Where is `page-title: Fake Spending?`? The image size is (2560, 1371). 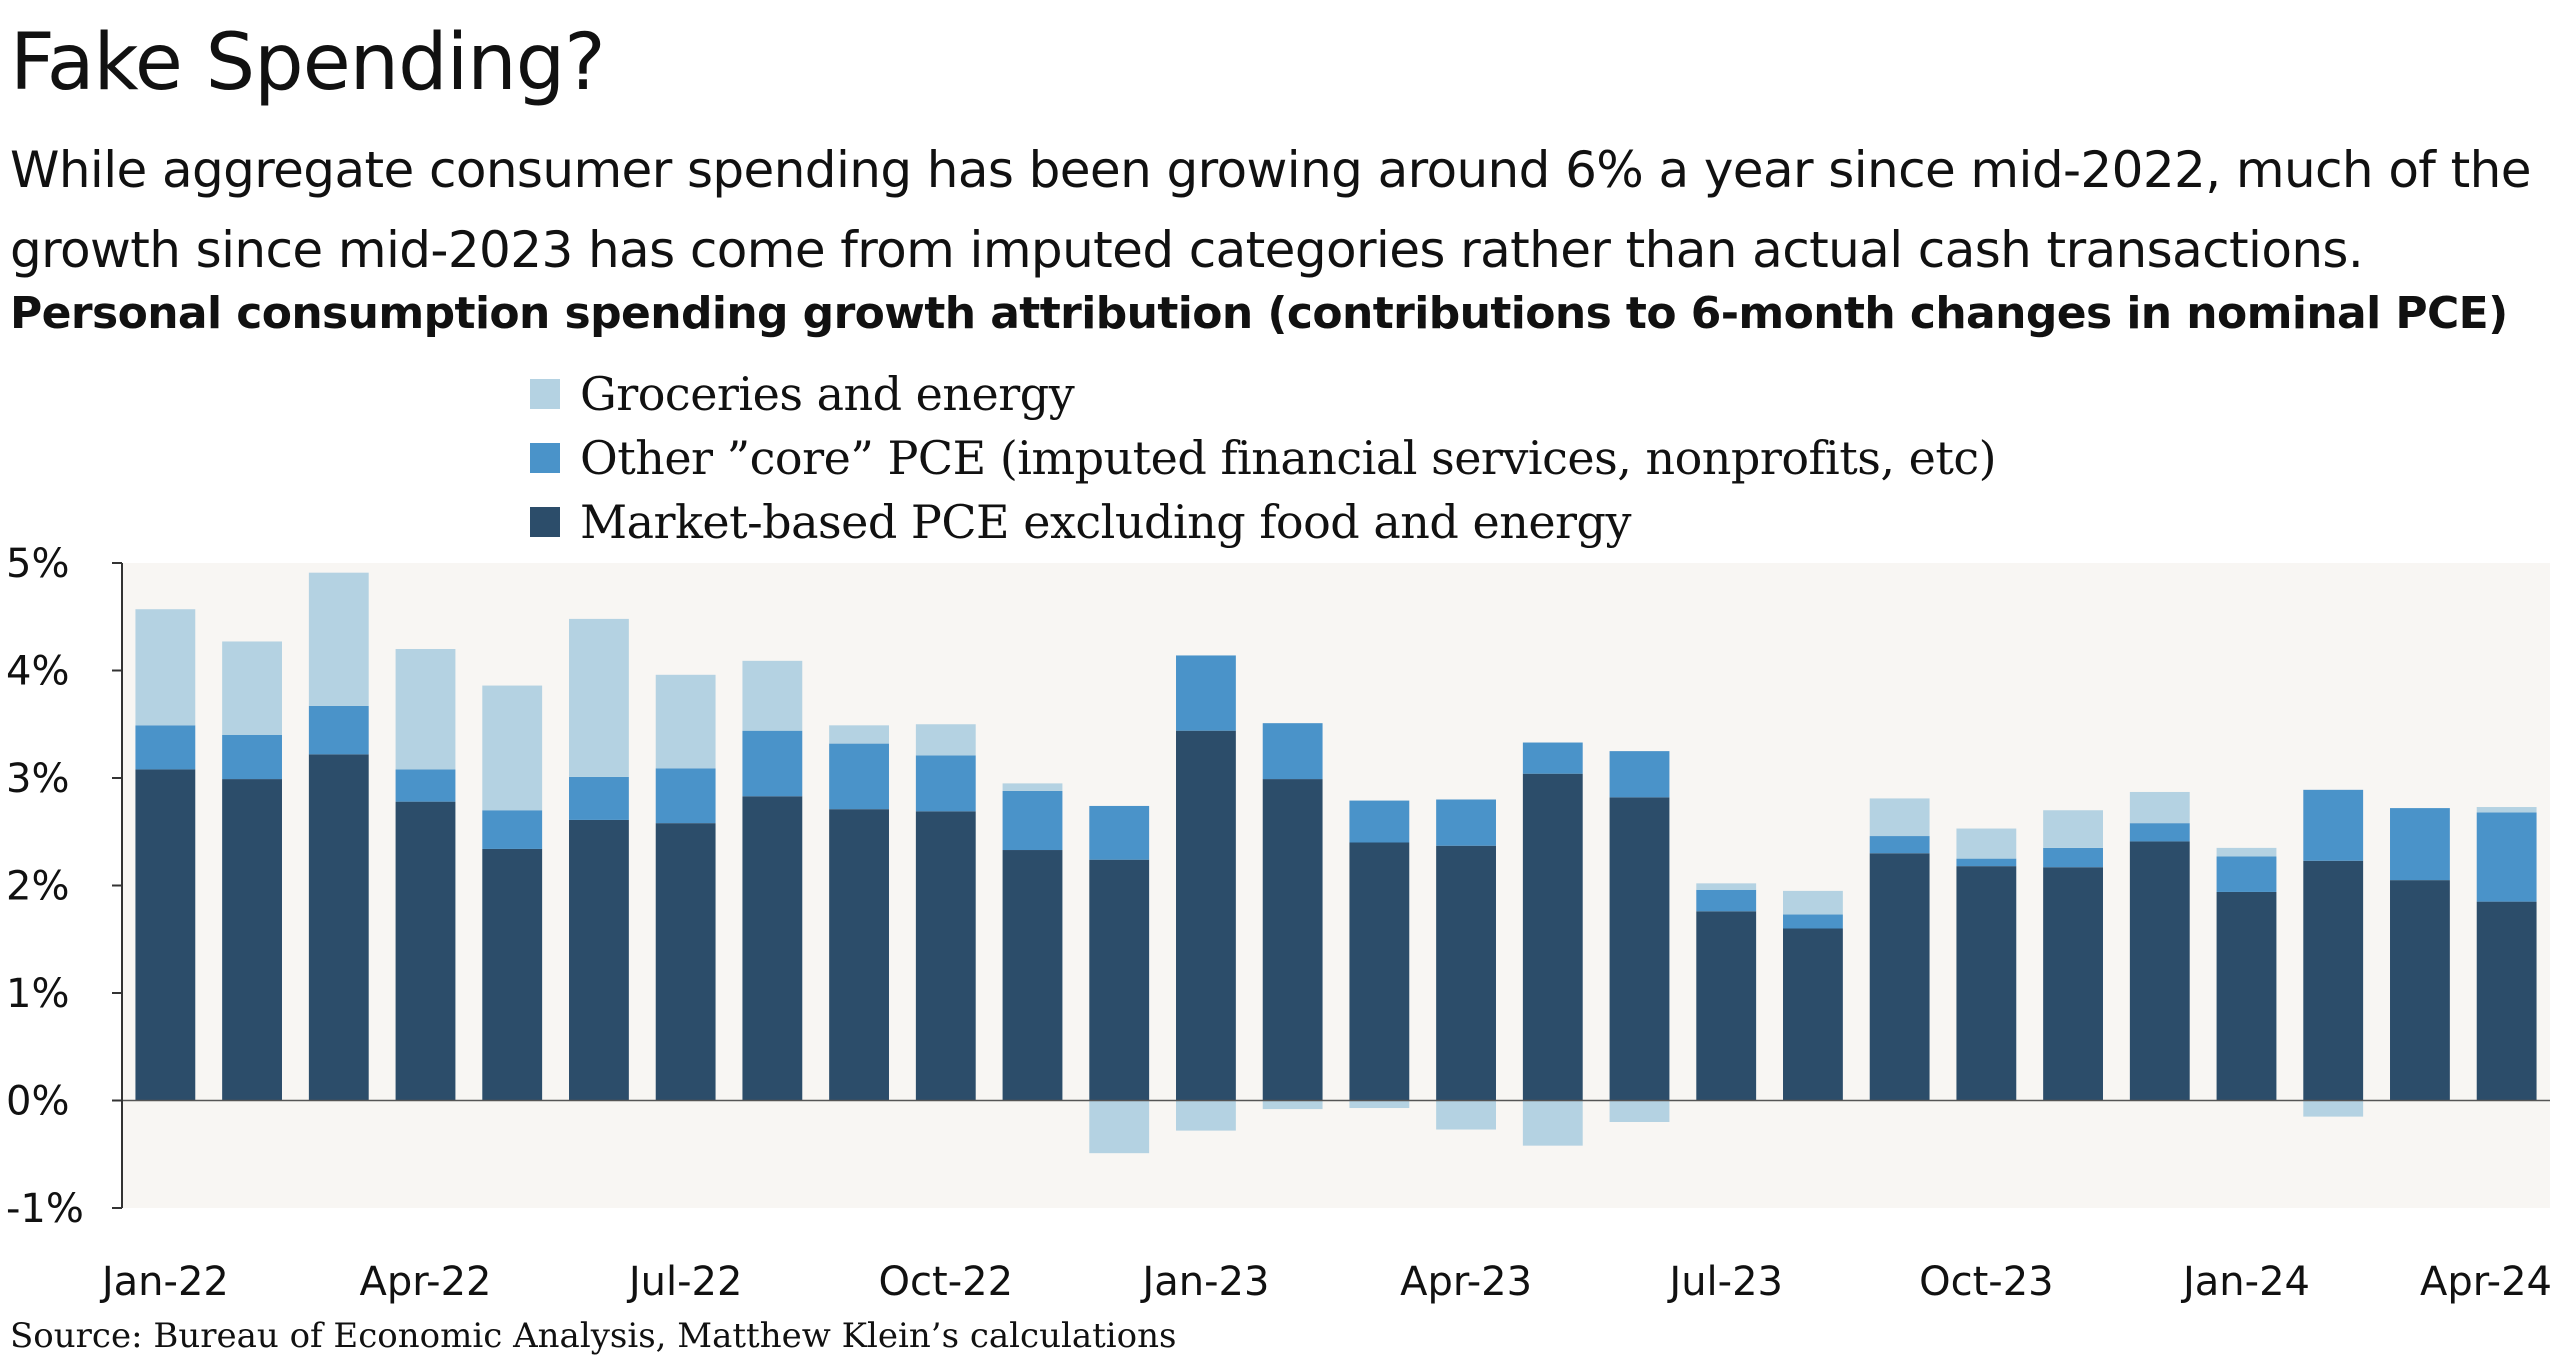
page-title: Fake Spending? is located at coordinates (308, 63).